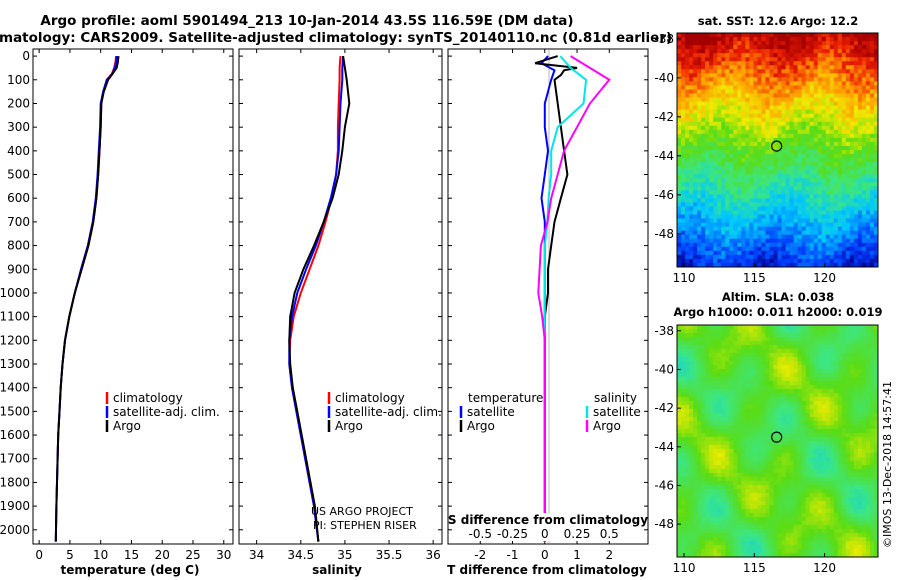  I want to click on depth-tick-label-1200: 1200, so click(15, 340).